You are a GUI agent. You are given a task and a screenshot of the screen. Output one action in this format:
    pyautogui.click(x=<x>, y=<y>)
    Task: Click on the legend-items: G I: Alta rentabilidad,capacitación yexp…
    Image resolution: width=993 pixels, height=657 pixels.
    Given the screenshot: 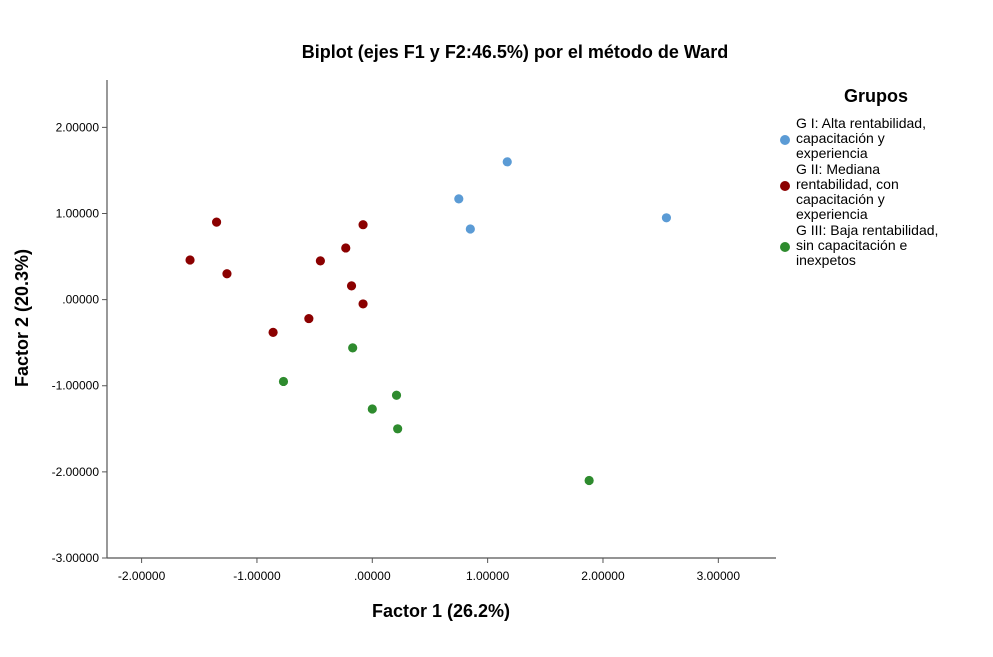 What is the action you would take?
    pyautogui.click(x=859, y=191)
    